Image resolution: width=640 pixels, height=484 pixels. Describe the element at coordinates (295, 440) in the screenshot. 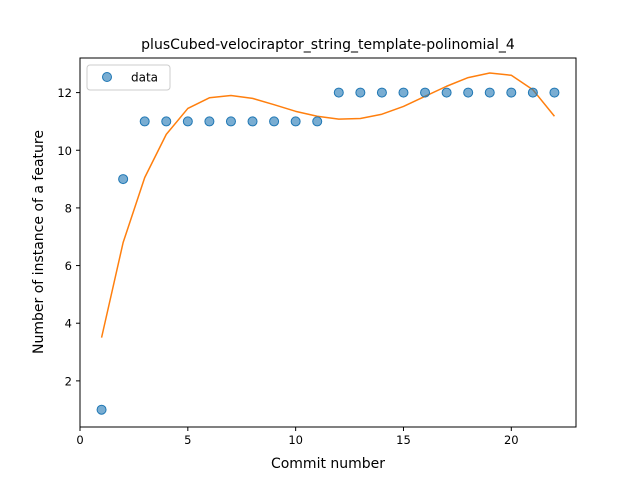

I see `x-tick-label: 10` at that location.